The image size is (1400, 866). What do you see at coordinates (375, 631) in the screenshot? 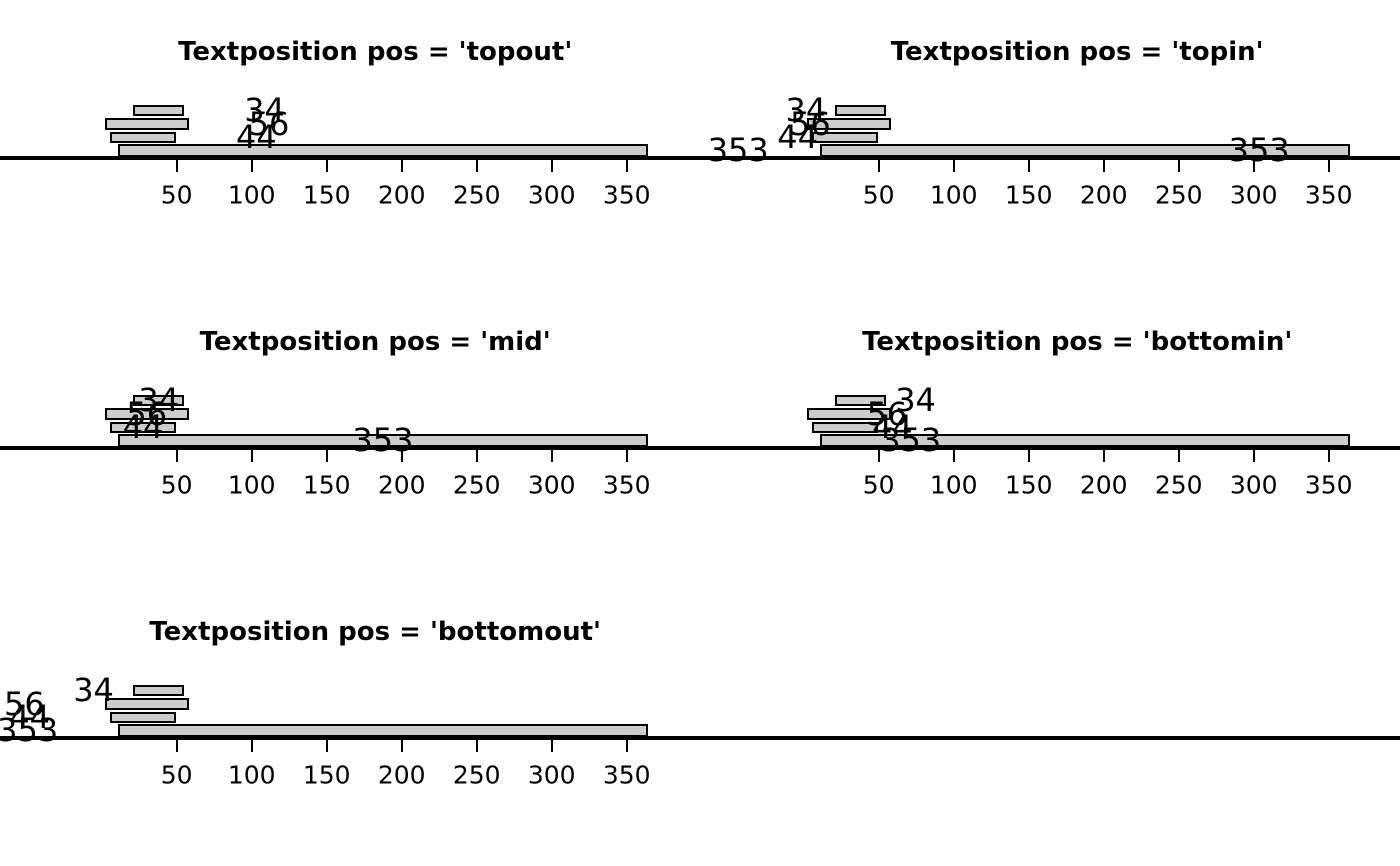
I see `subplot-title: Textposition pos = 'bottomout'` at bounding box center [375, 631].